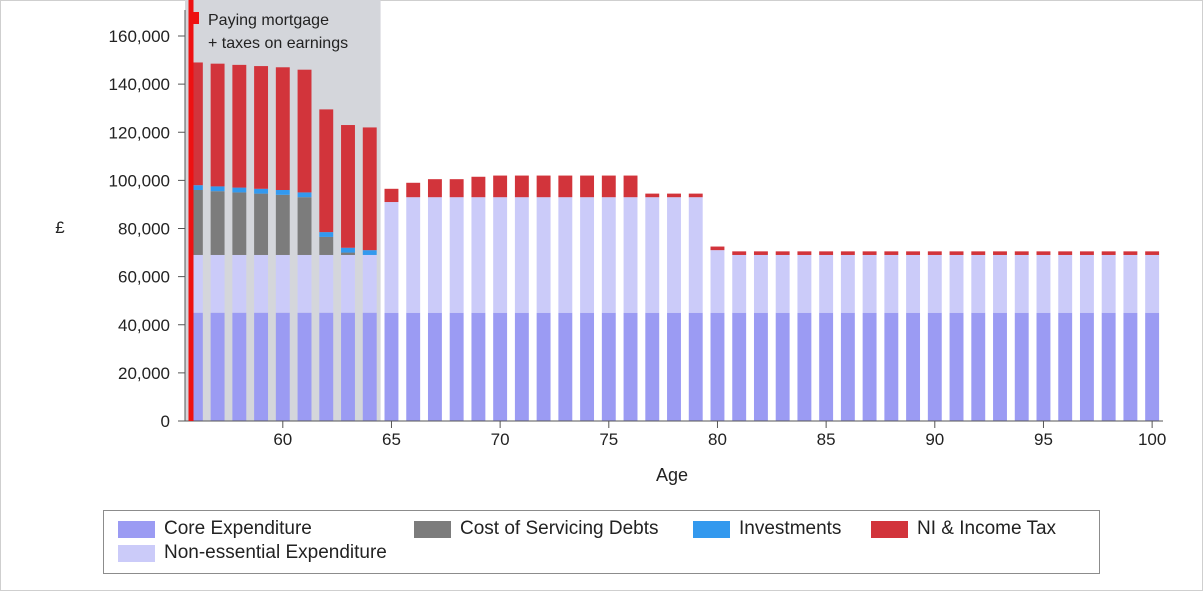 Image resolution: width=1203 pixels, height=591 pixels. What do you see at coordinates (144, 277) in the screenshot?
I see `y-tick-label-60000: 60,000` at bounding box center [144, 277].